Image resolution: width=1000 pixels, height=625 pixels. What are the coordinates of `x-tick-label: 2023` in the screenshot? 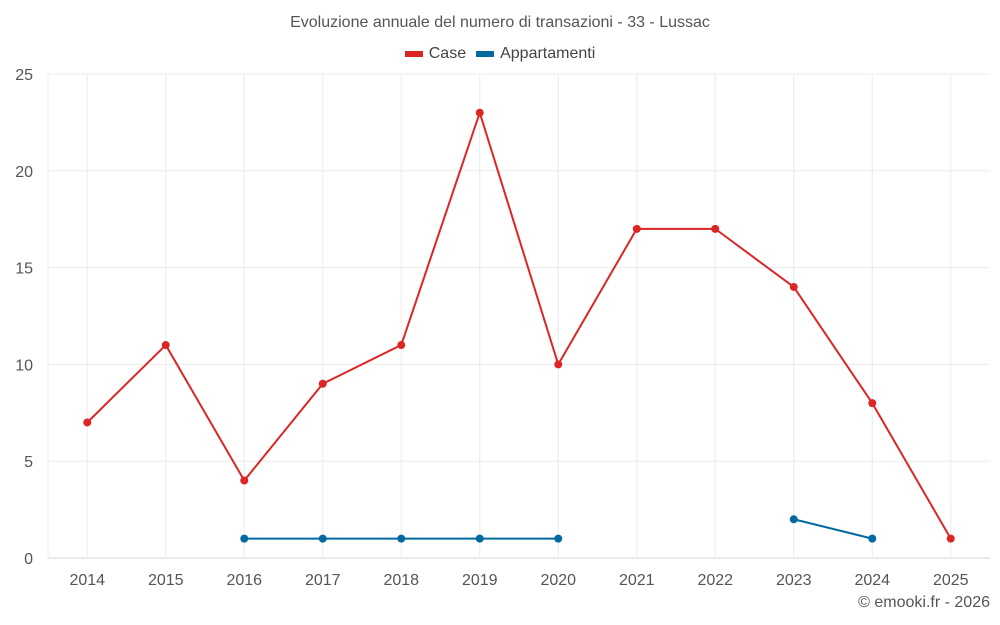 It's located at (794, 580).